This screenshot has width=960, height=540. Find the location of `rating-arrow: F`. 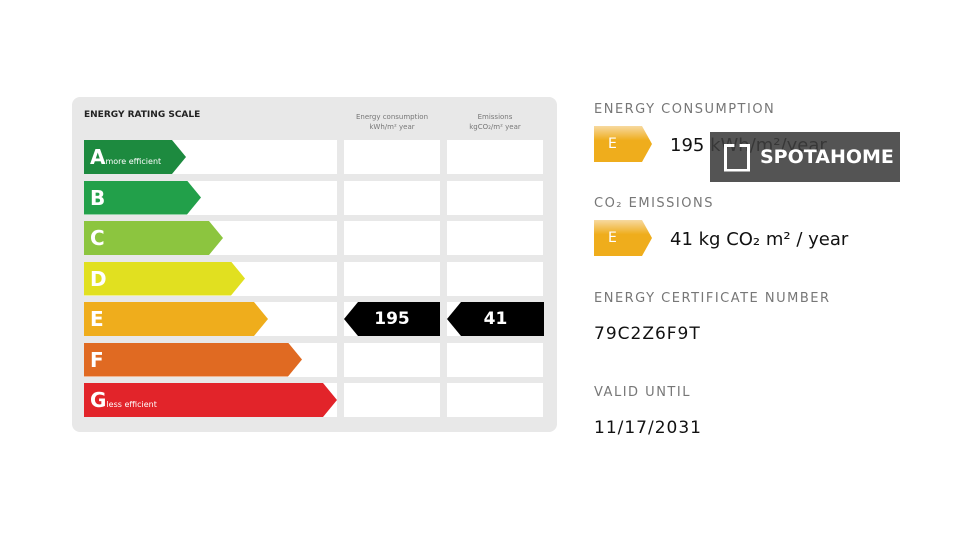

rating-arrow: F is located at coordinates (193, 360).